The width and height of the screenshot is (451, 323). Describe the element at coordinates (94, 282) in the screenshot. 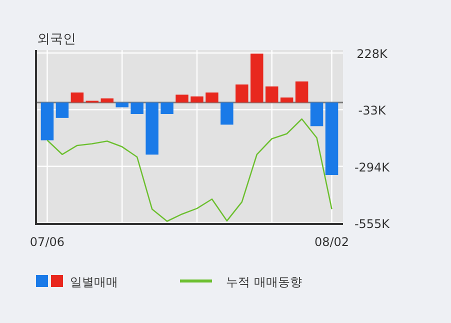

I see `legend-label: 일별매매` at that location.